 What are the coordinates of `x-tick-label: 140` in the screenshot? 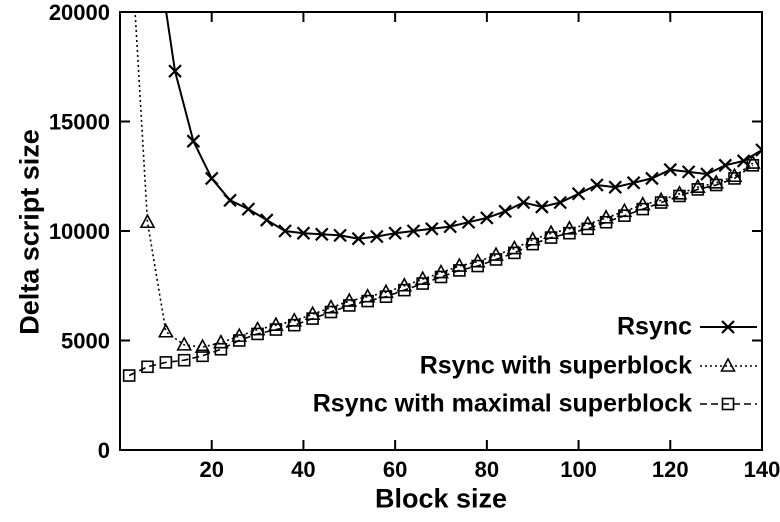 It's located at (762, 469).